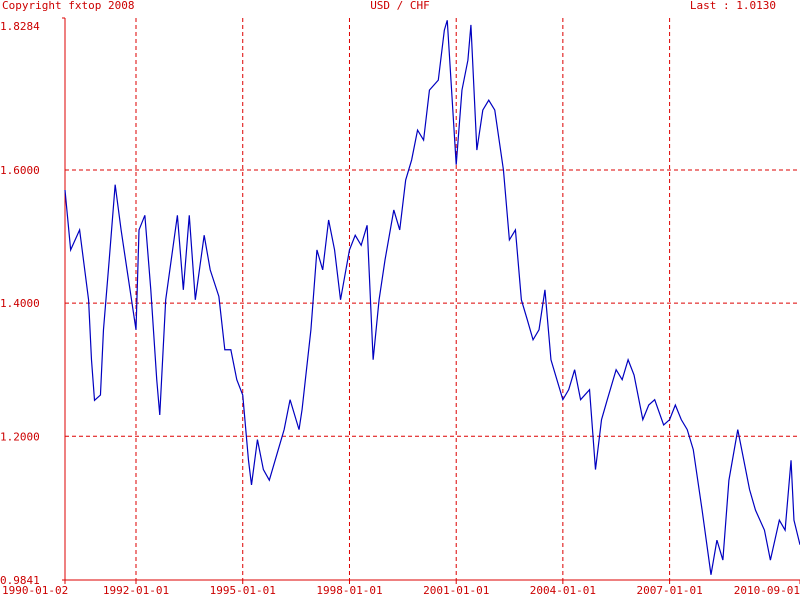  Describe the element at coordinates (35, 590) in the screenshot. I see `x-tick-label: 1990-01-02` at that location.